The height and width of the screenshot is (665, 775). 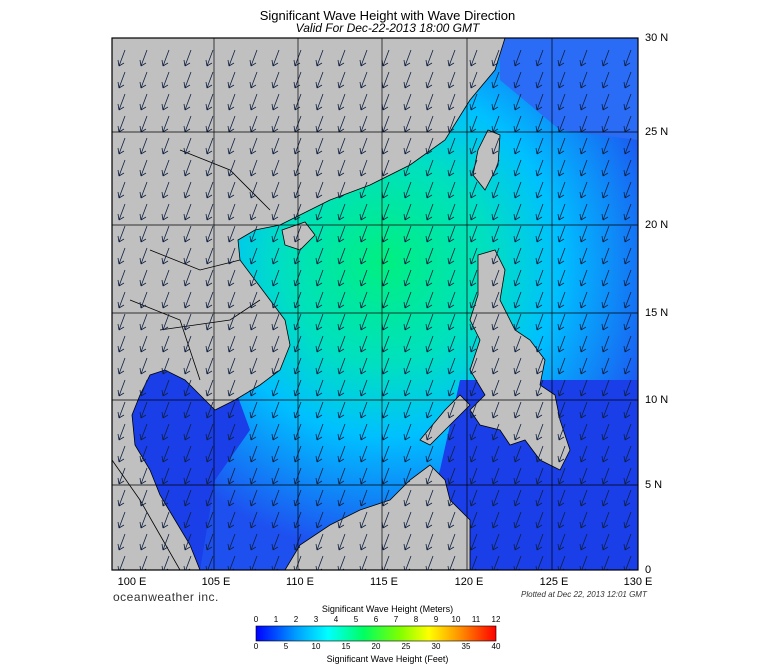 What do you see at coordinates (657, 132) in the screenshot?
I see `lat-label-25n: 25 N` at bounding box center [657, 132].